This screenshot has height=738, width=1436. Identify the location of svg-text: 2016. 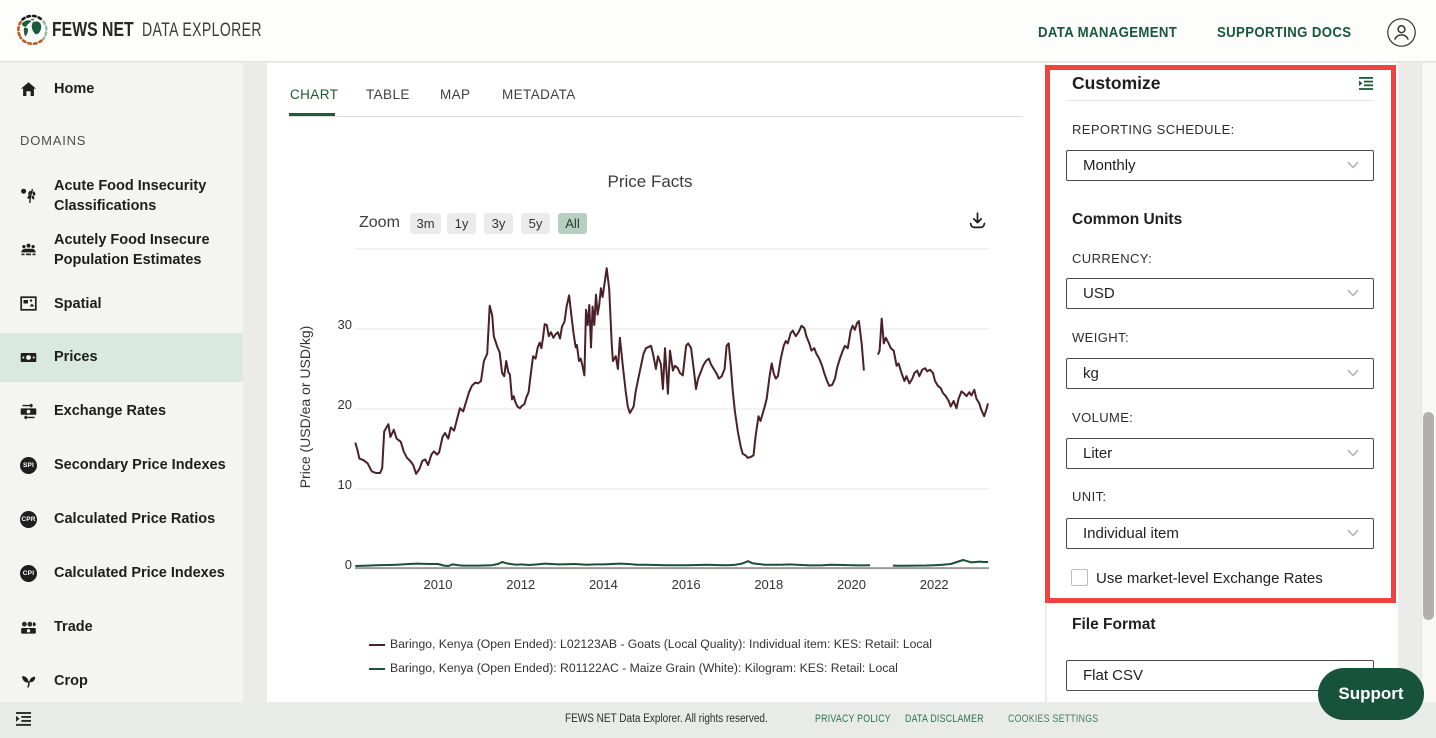
(686, 584).